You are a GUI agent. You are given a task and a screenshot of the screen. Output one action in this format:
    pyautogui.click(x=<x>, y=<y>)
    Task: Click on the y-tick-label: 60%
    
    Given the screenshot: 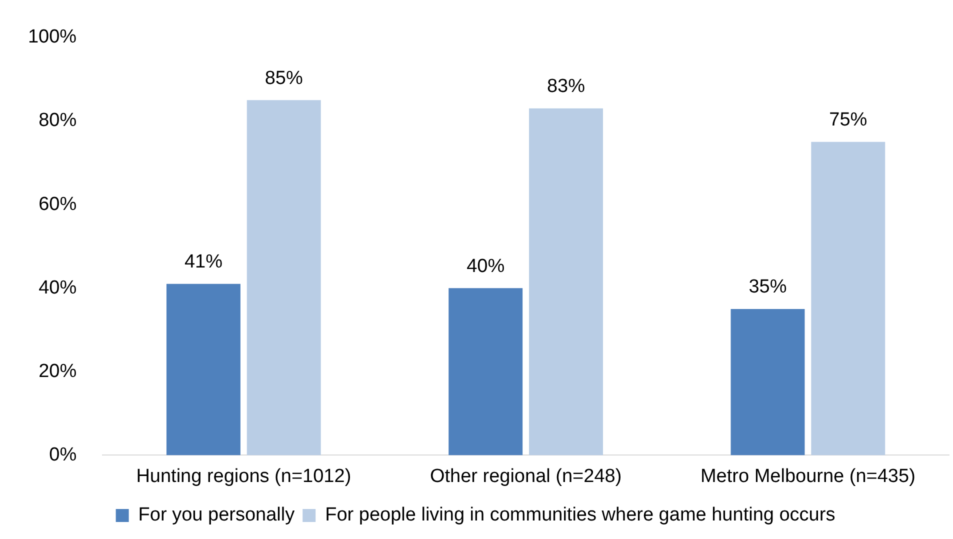 What is the action you would take?
    pyautogui.click(x=57, y=204)
    